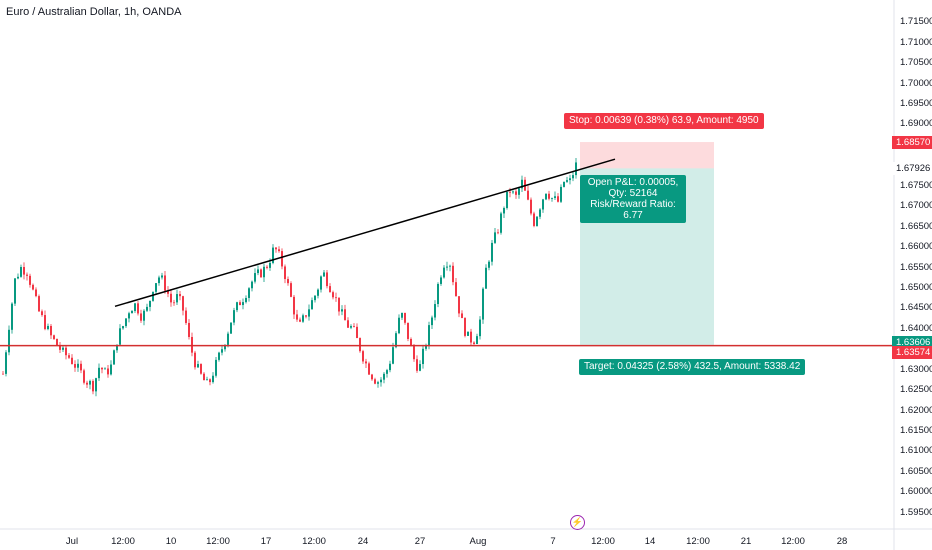  I want to click on time-tick-label: 7, so click(553, 541).